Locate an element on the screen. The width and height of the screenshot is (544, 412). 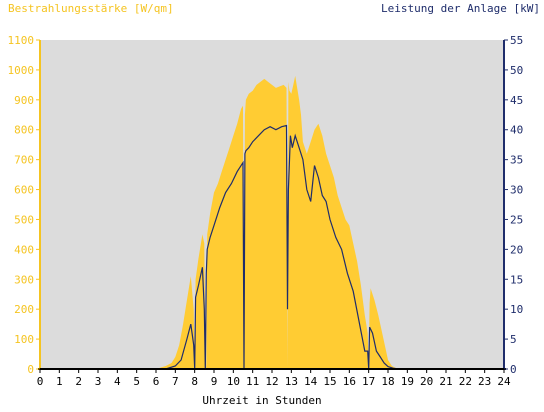
x-tick-label: 19 is located at coordinates (407, 381).